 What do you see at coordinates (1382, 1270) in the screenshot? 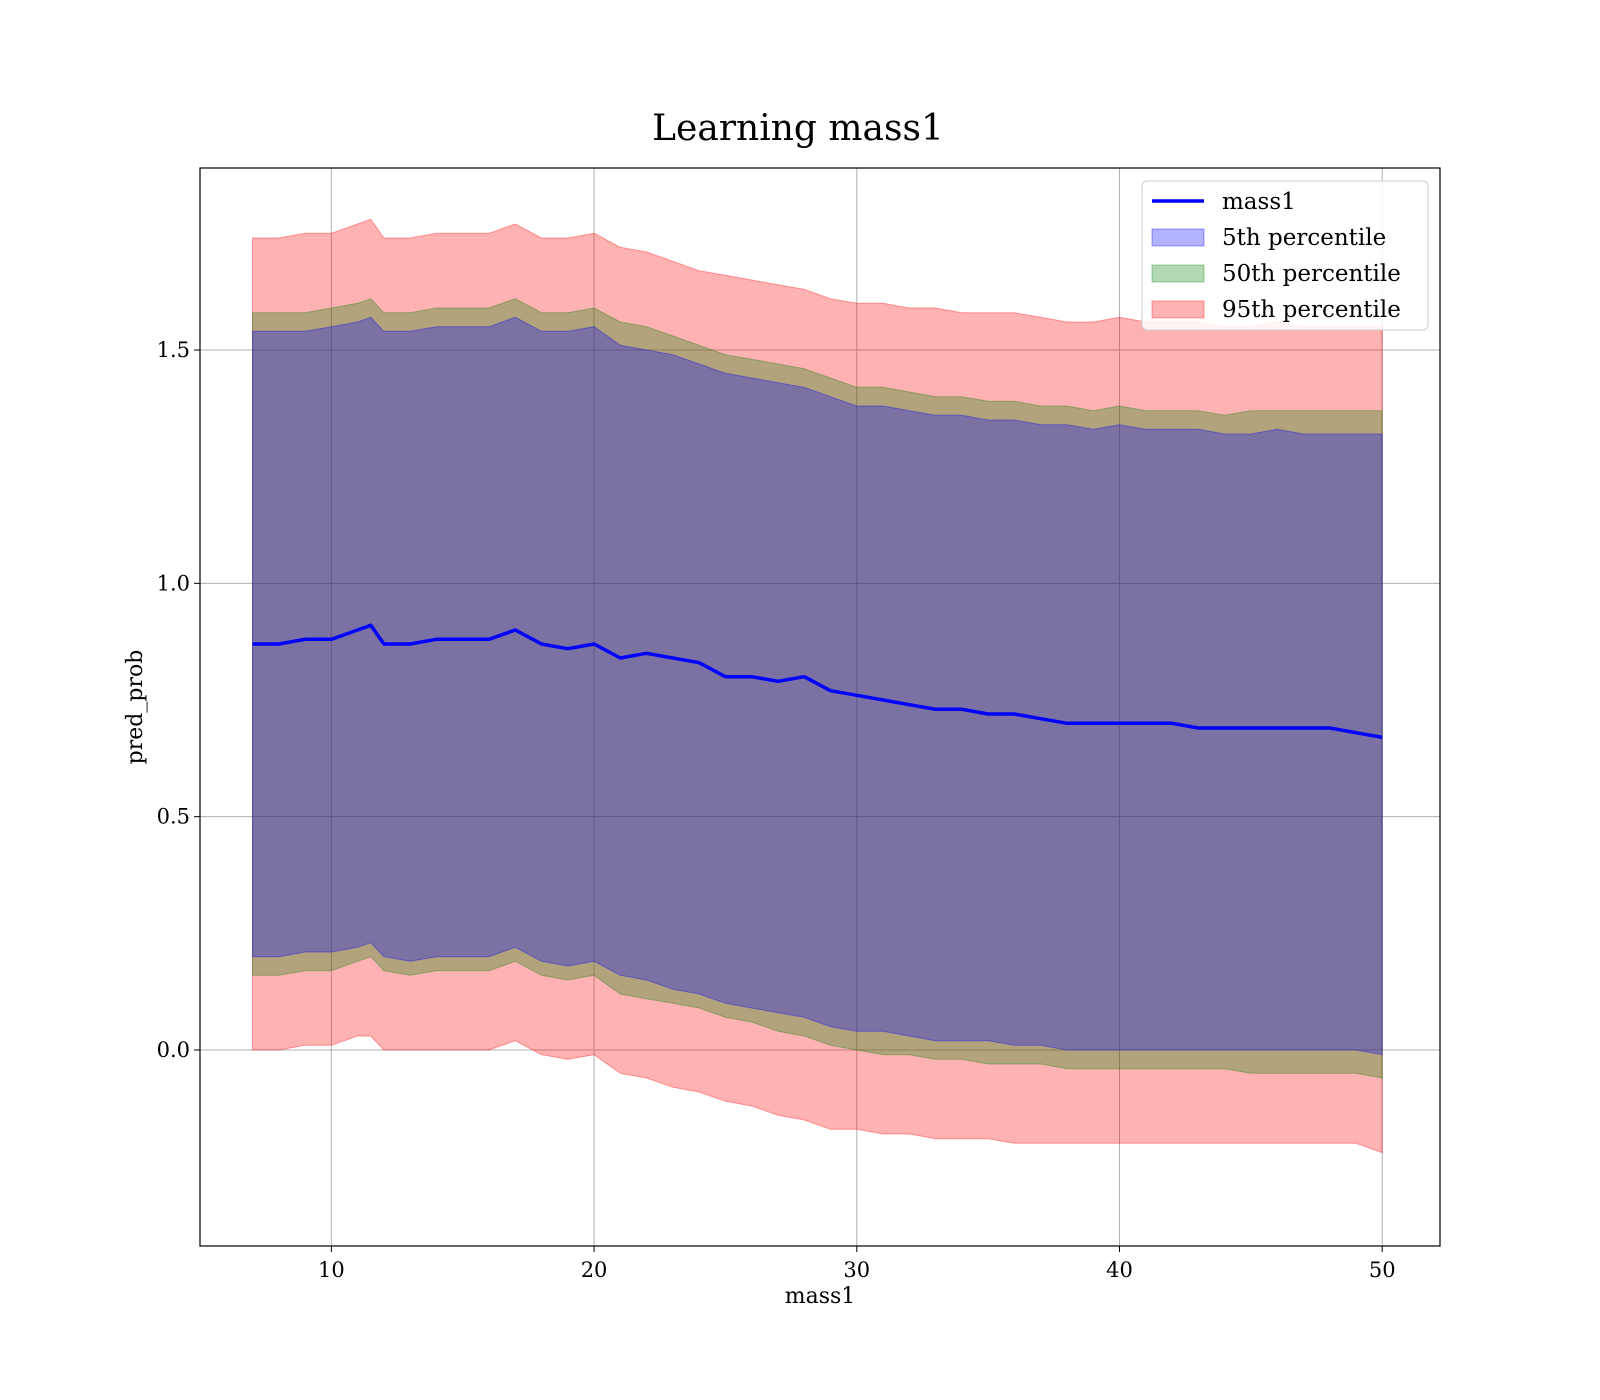
I see `x-tick-label: 50` at bounding box center [1382, 1270].